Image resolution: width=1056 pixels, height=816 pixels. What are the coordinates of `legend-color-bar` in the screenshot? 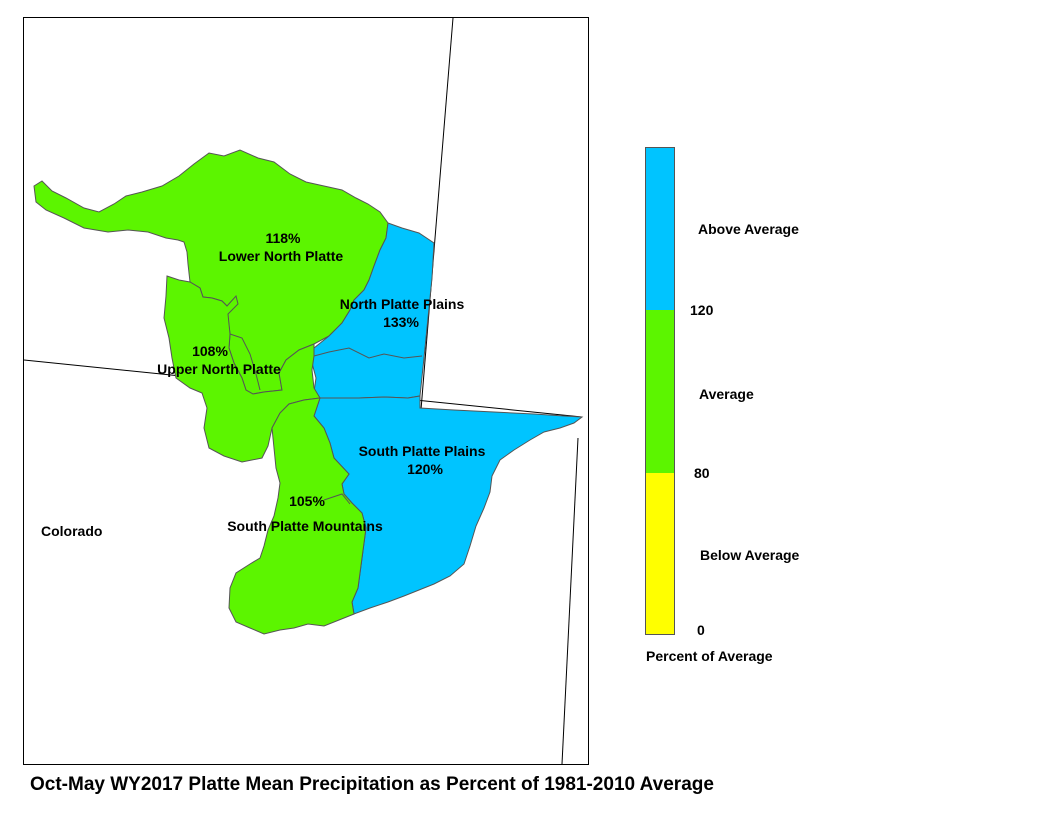 It's located at (660, 391).